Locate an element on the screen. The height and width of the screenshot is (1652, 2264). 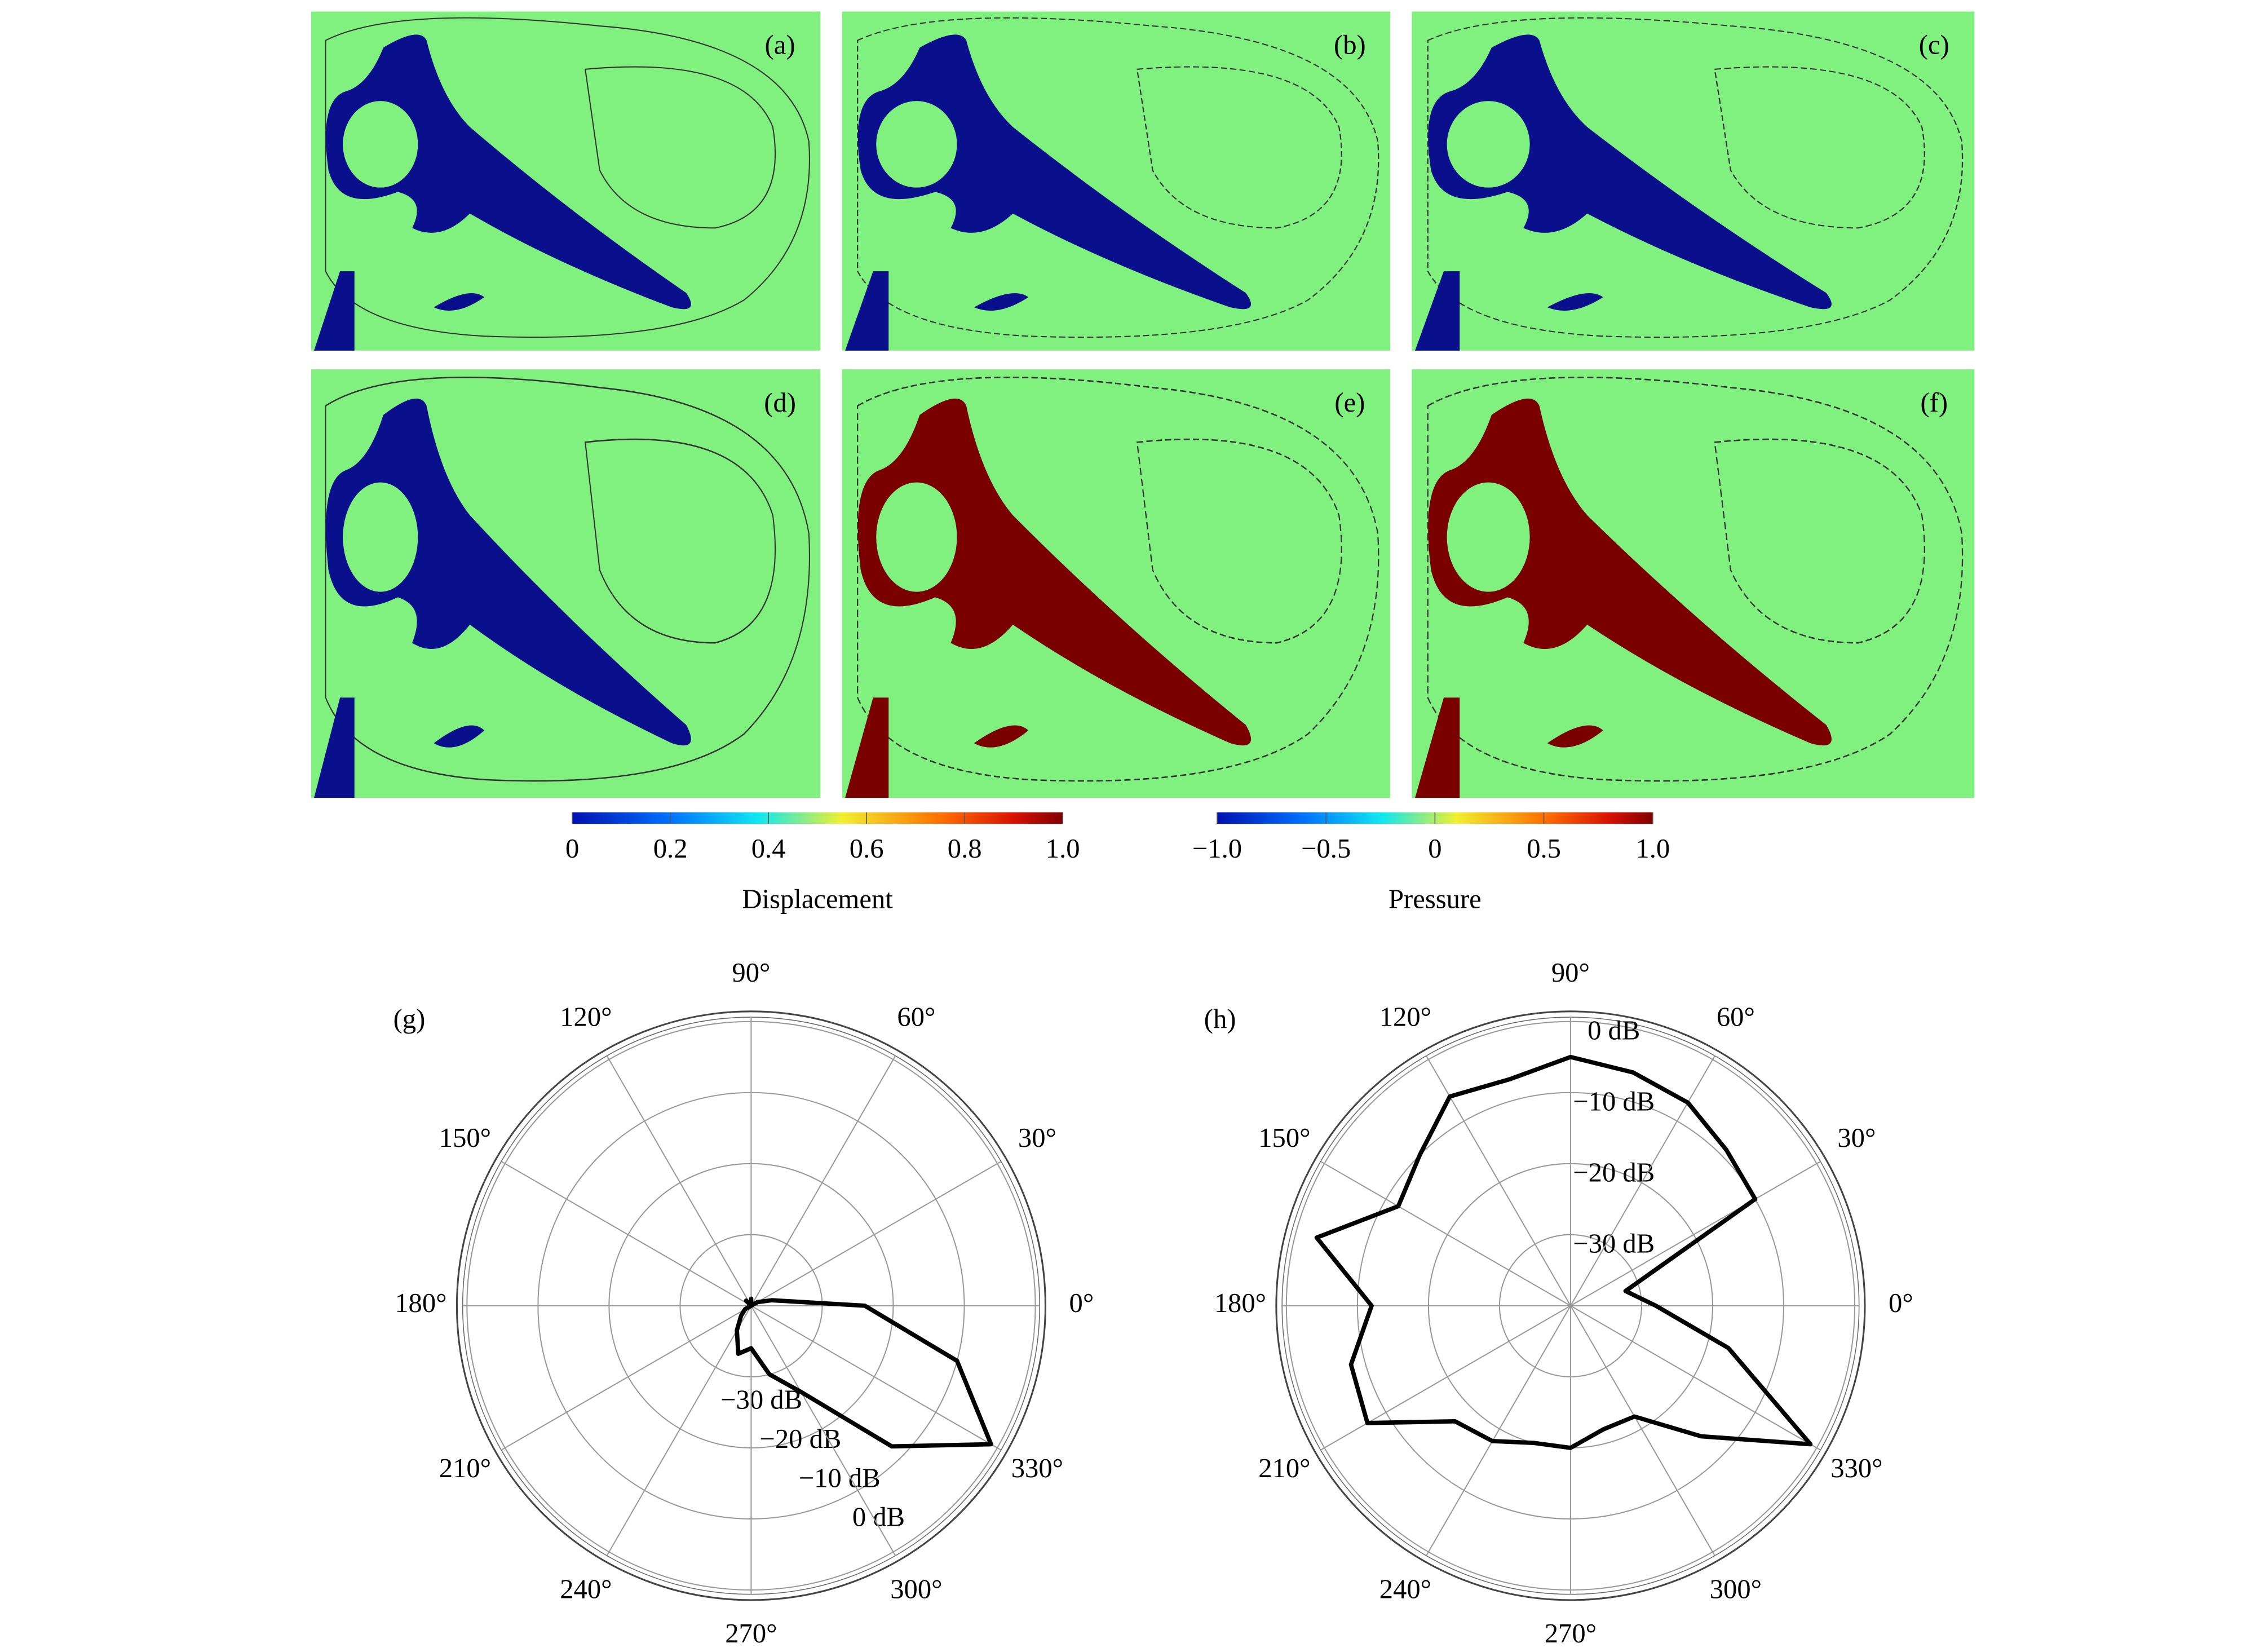
colorbar is located at coordinates (818, 818).